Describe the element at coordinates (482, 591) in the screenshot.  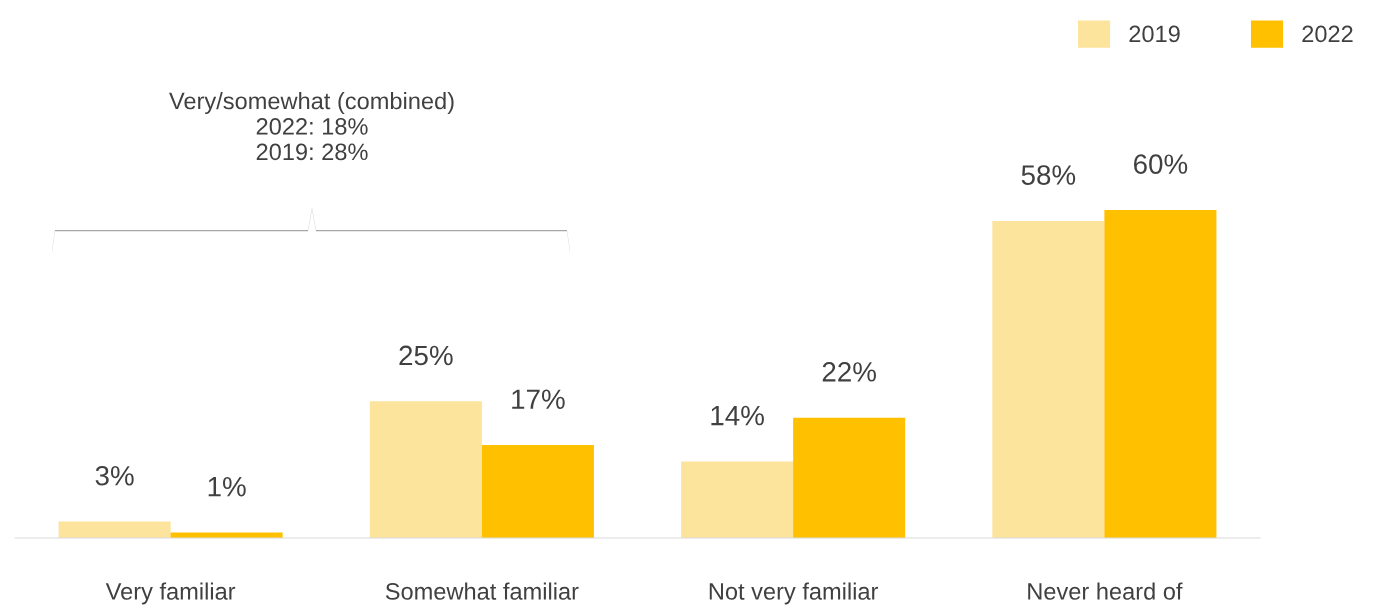
I see `x-tick-label: Somewhat familiar` at that location.